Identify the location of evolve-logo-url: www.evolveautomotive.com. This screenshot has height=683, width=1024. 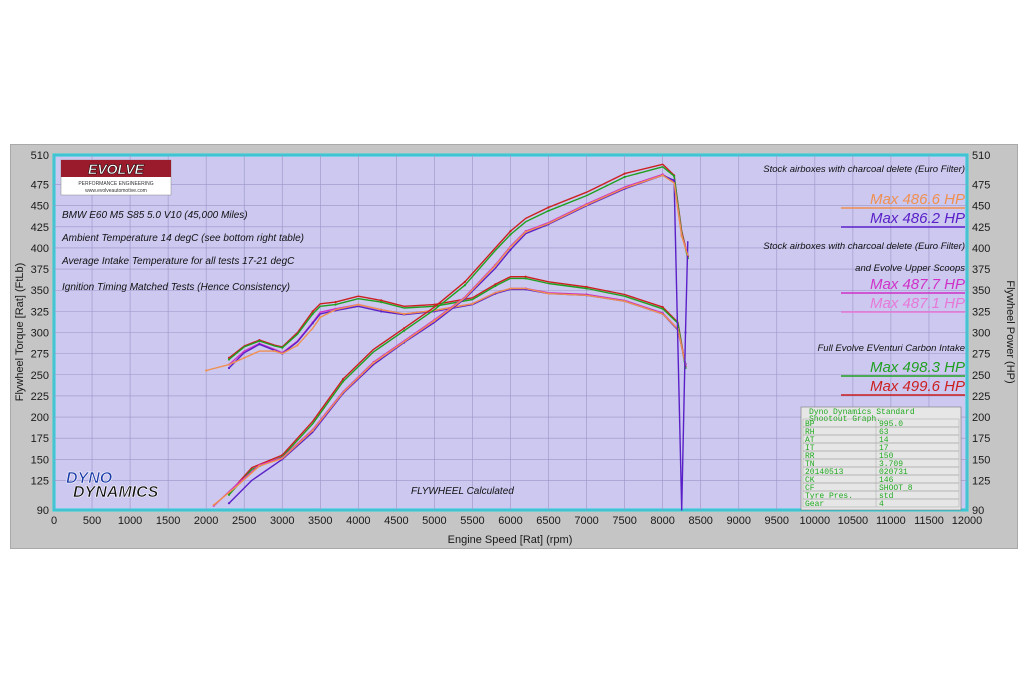
(116, 191).